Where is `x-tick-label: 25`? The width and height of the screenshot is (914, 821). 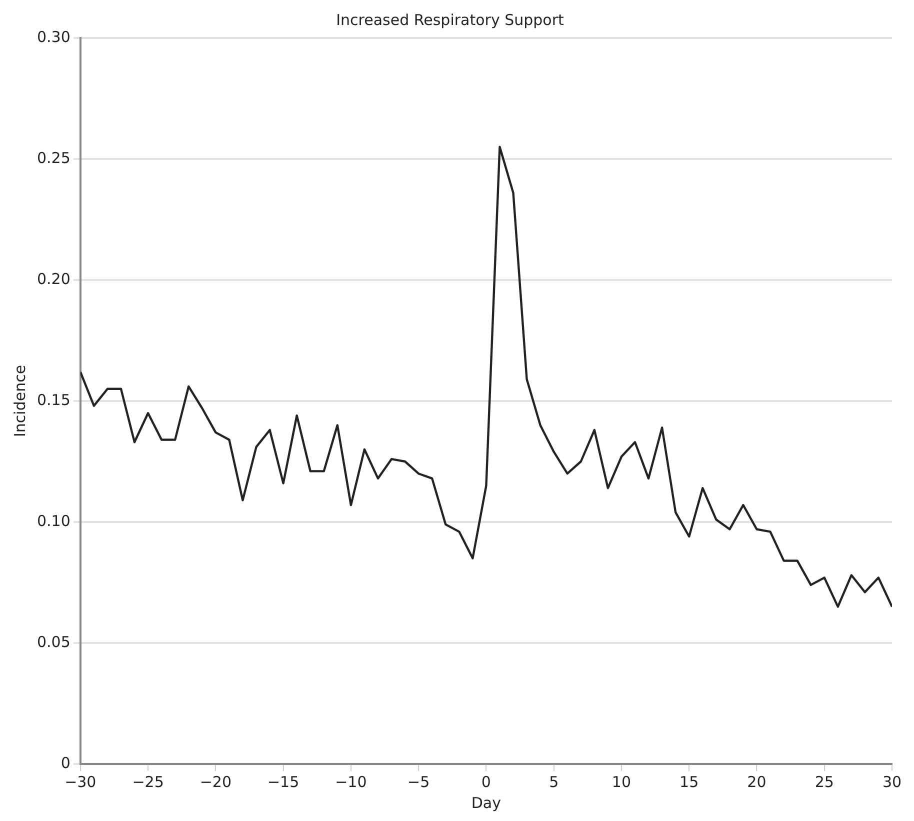
x-tick-label: 25 is located at coordinates (824, 781).